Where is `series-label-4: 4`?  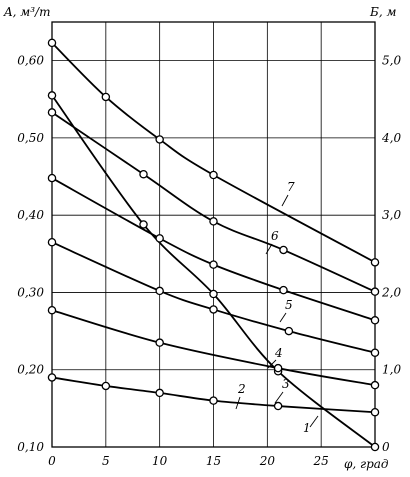
series-label-4: 4 is located at coordinates (278, 353).